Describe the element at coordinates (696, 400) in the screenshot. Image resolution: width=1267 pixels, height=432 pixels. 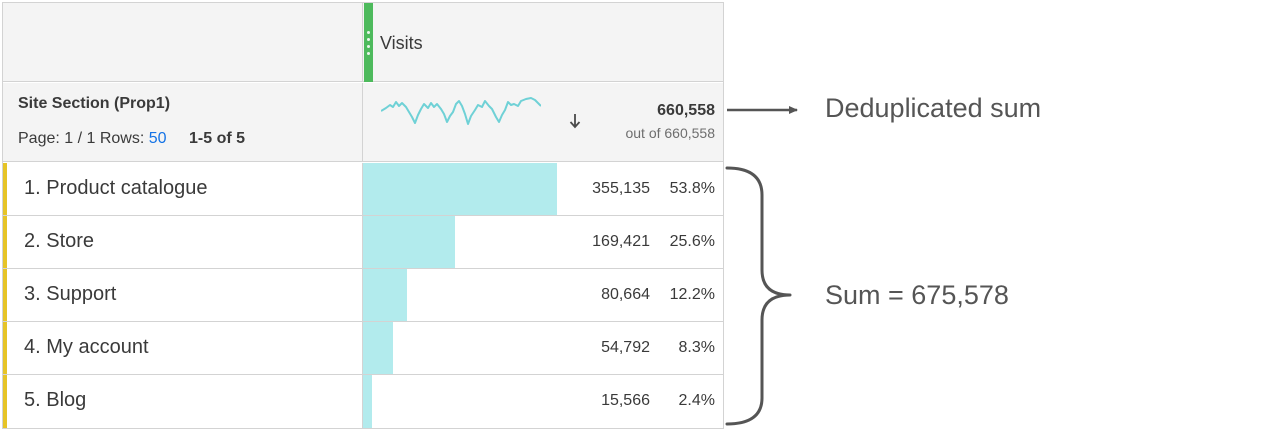
I see `row-percent: 2.4%` at that location.